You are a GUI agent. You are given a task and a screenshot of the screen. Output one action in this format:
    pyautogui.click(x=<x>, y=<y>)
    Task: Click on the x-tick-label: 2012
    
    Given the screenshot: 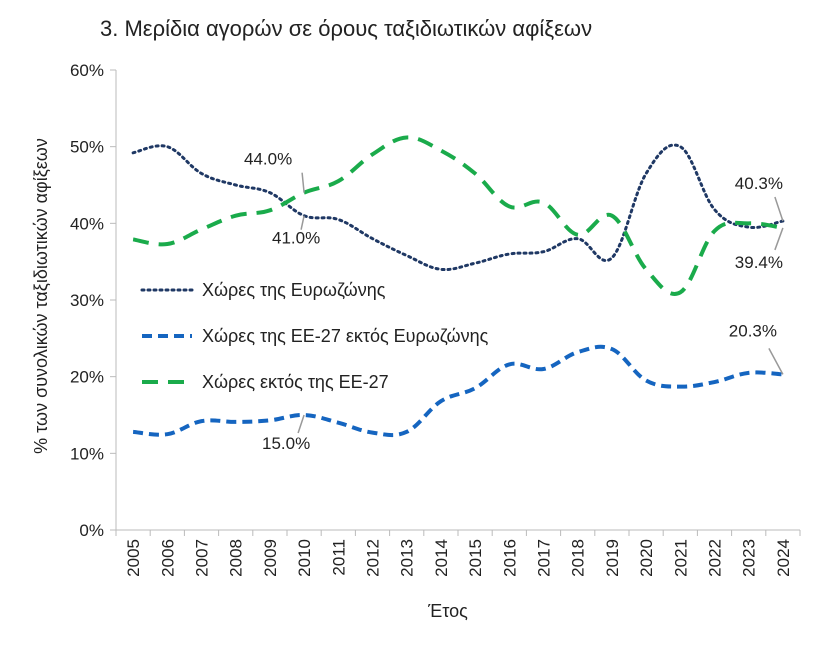 What is the action you would take?
    pyautogui.click(x=373, y=558)
    